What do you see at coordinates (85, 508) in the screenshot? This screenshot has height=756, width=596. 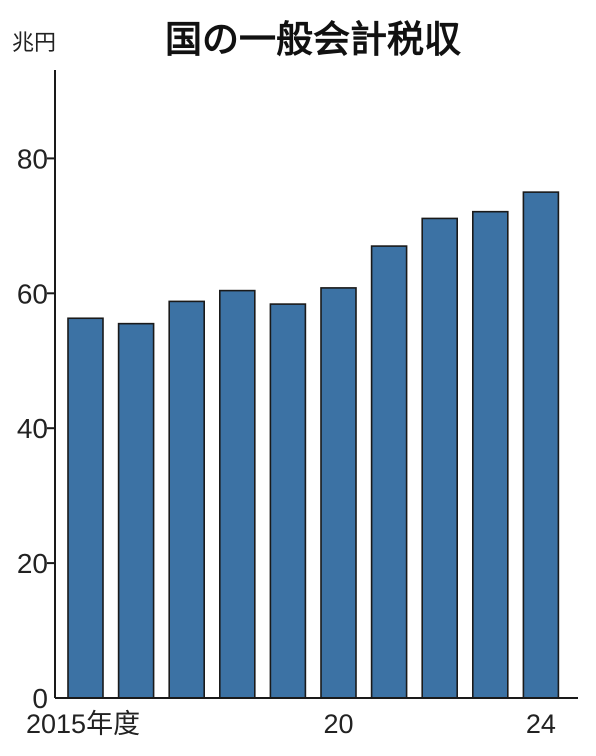 I see `bar-2015` at bounding box center [85, 508].